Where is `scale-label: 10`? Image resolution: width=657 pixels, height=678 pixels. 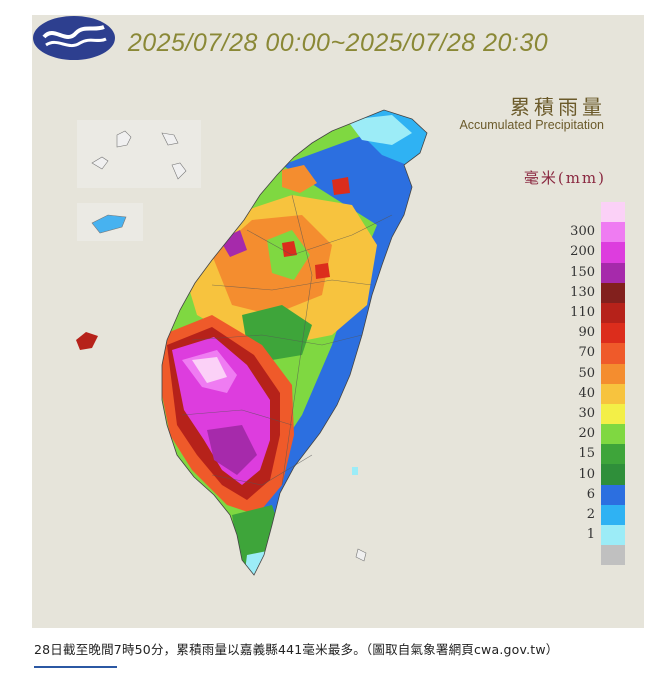
scale-label: 10 is located at coordinates (586, 474).